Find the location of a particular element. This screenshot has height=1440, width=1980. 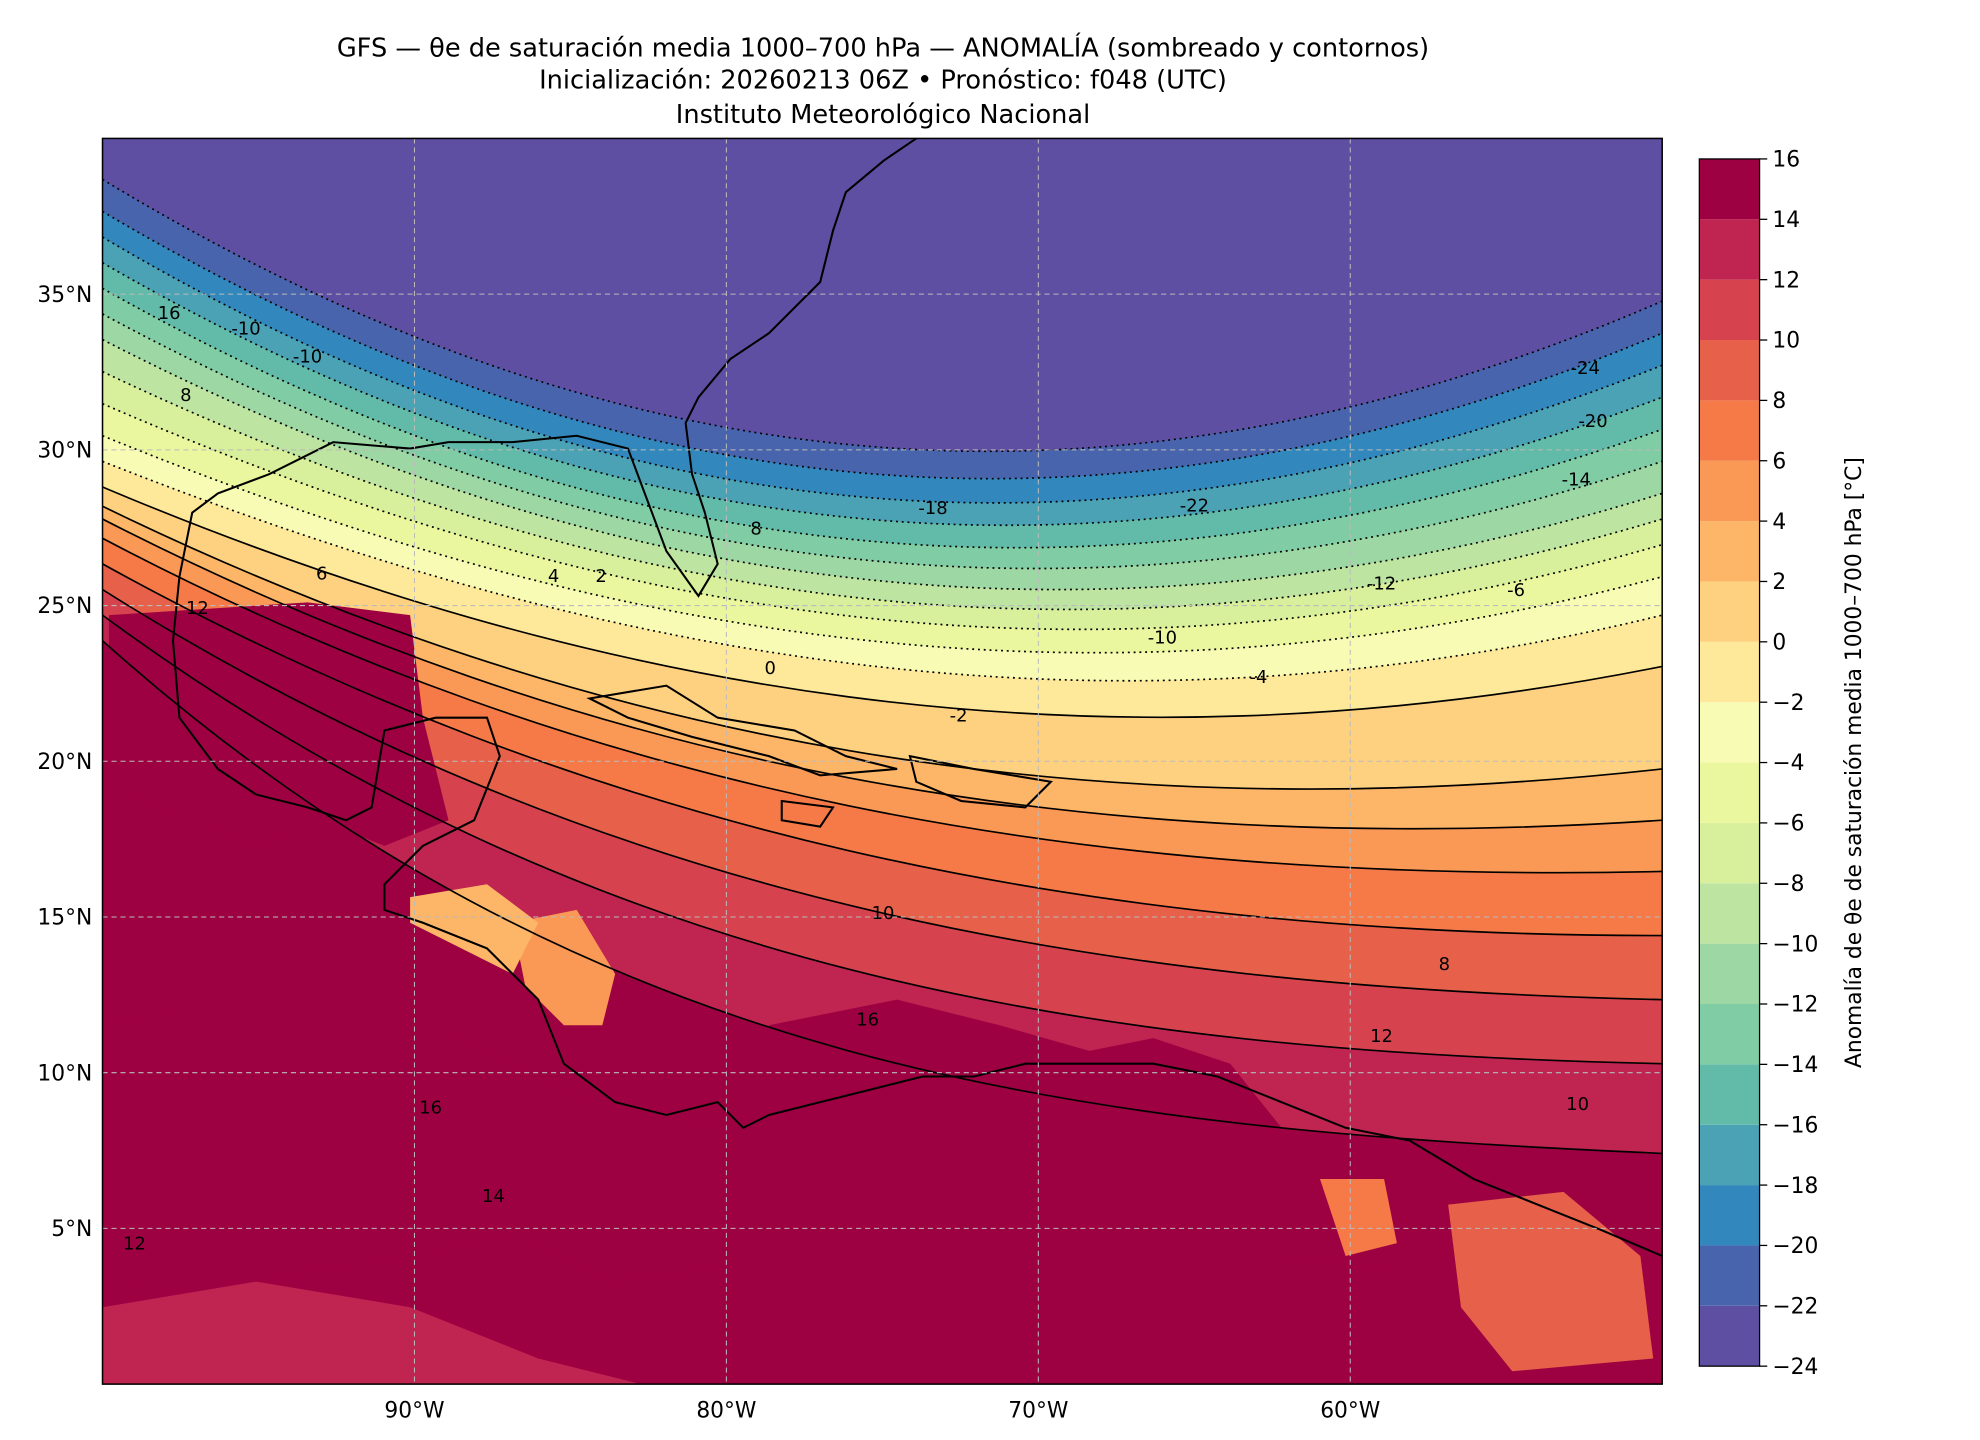

colorbar-tick-label: 14 is located at coordinates (1786, 220).